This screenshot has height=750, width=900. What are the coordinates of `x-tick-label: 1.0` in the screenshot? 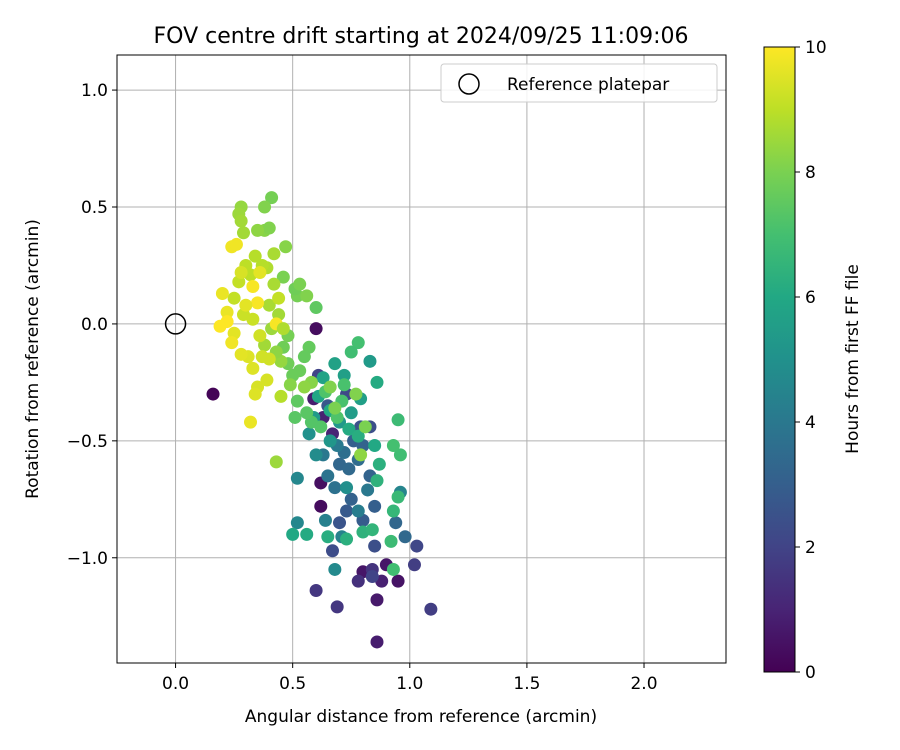 It's located at (409, 684).